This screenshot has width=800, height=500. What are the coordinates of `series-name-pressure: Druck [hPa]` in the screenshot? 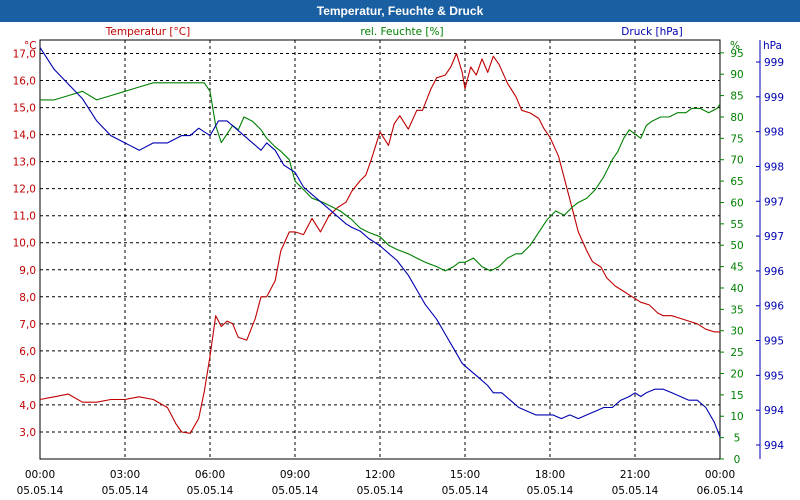 It's located at (651, 32).